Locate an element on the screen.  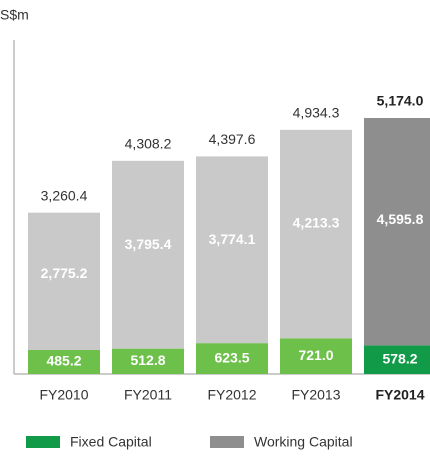
total-label: 5,174.0 is located at coordinates (400, 101).